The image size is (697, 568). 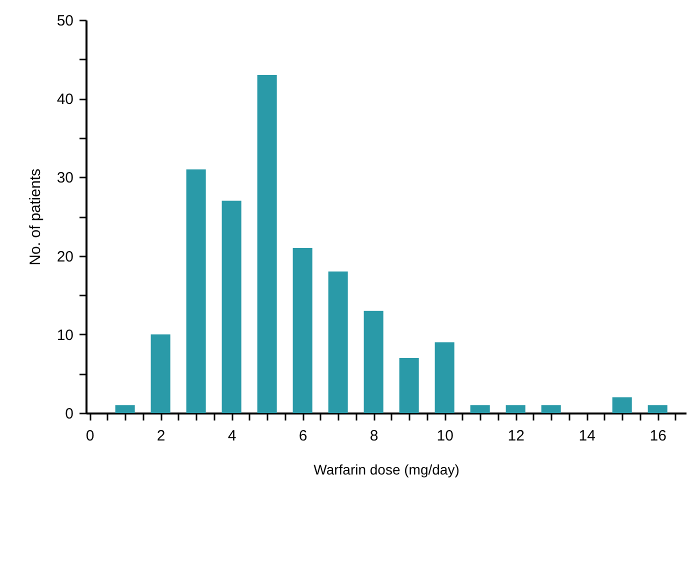 I want to click on y-axis-title: No. of patients, so click(x=35, y=217).